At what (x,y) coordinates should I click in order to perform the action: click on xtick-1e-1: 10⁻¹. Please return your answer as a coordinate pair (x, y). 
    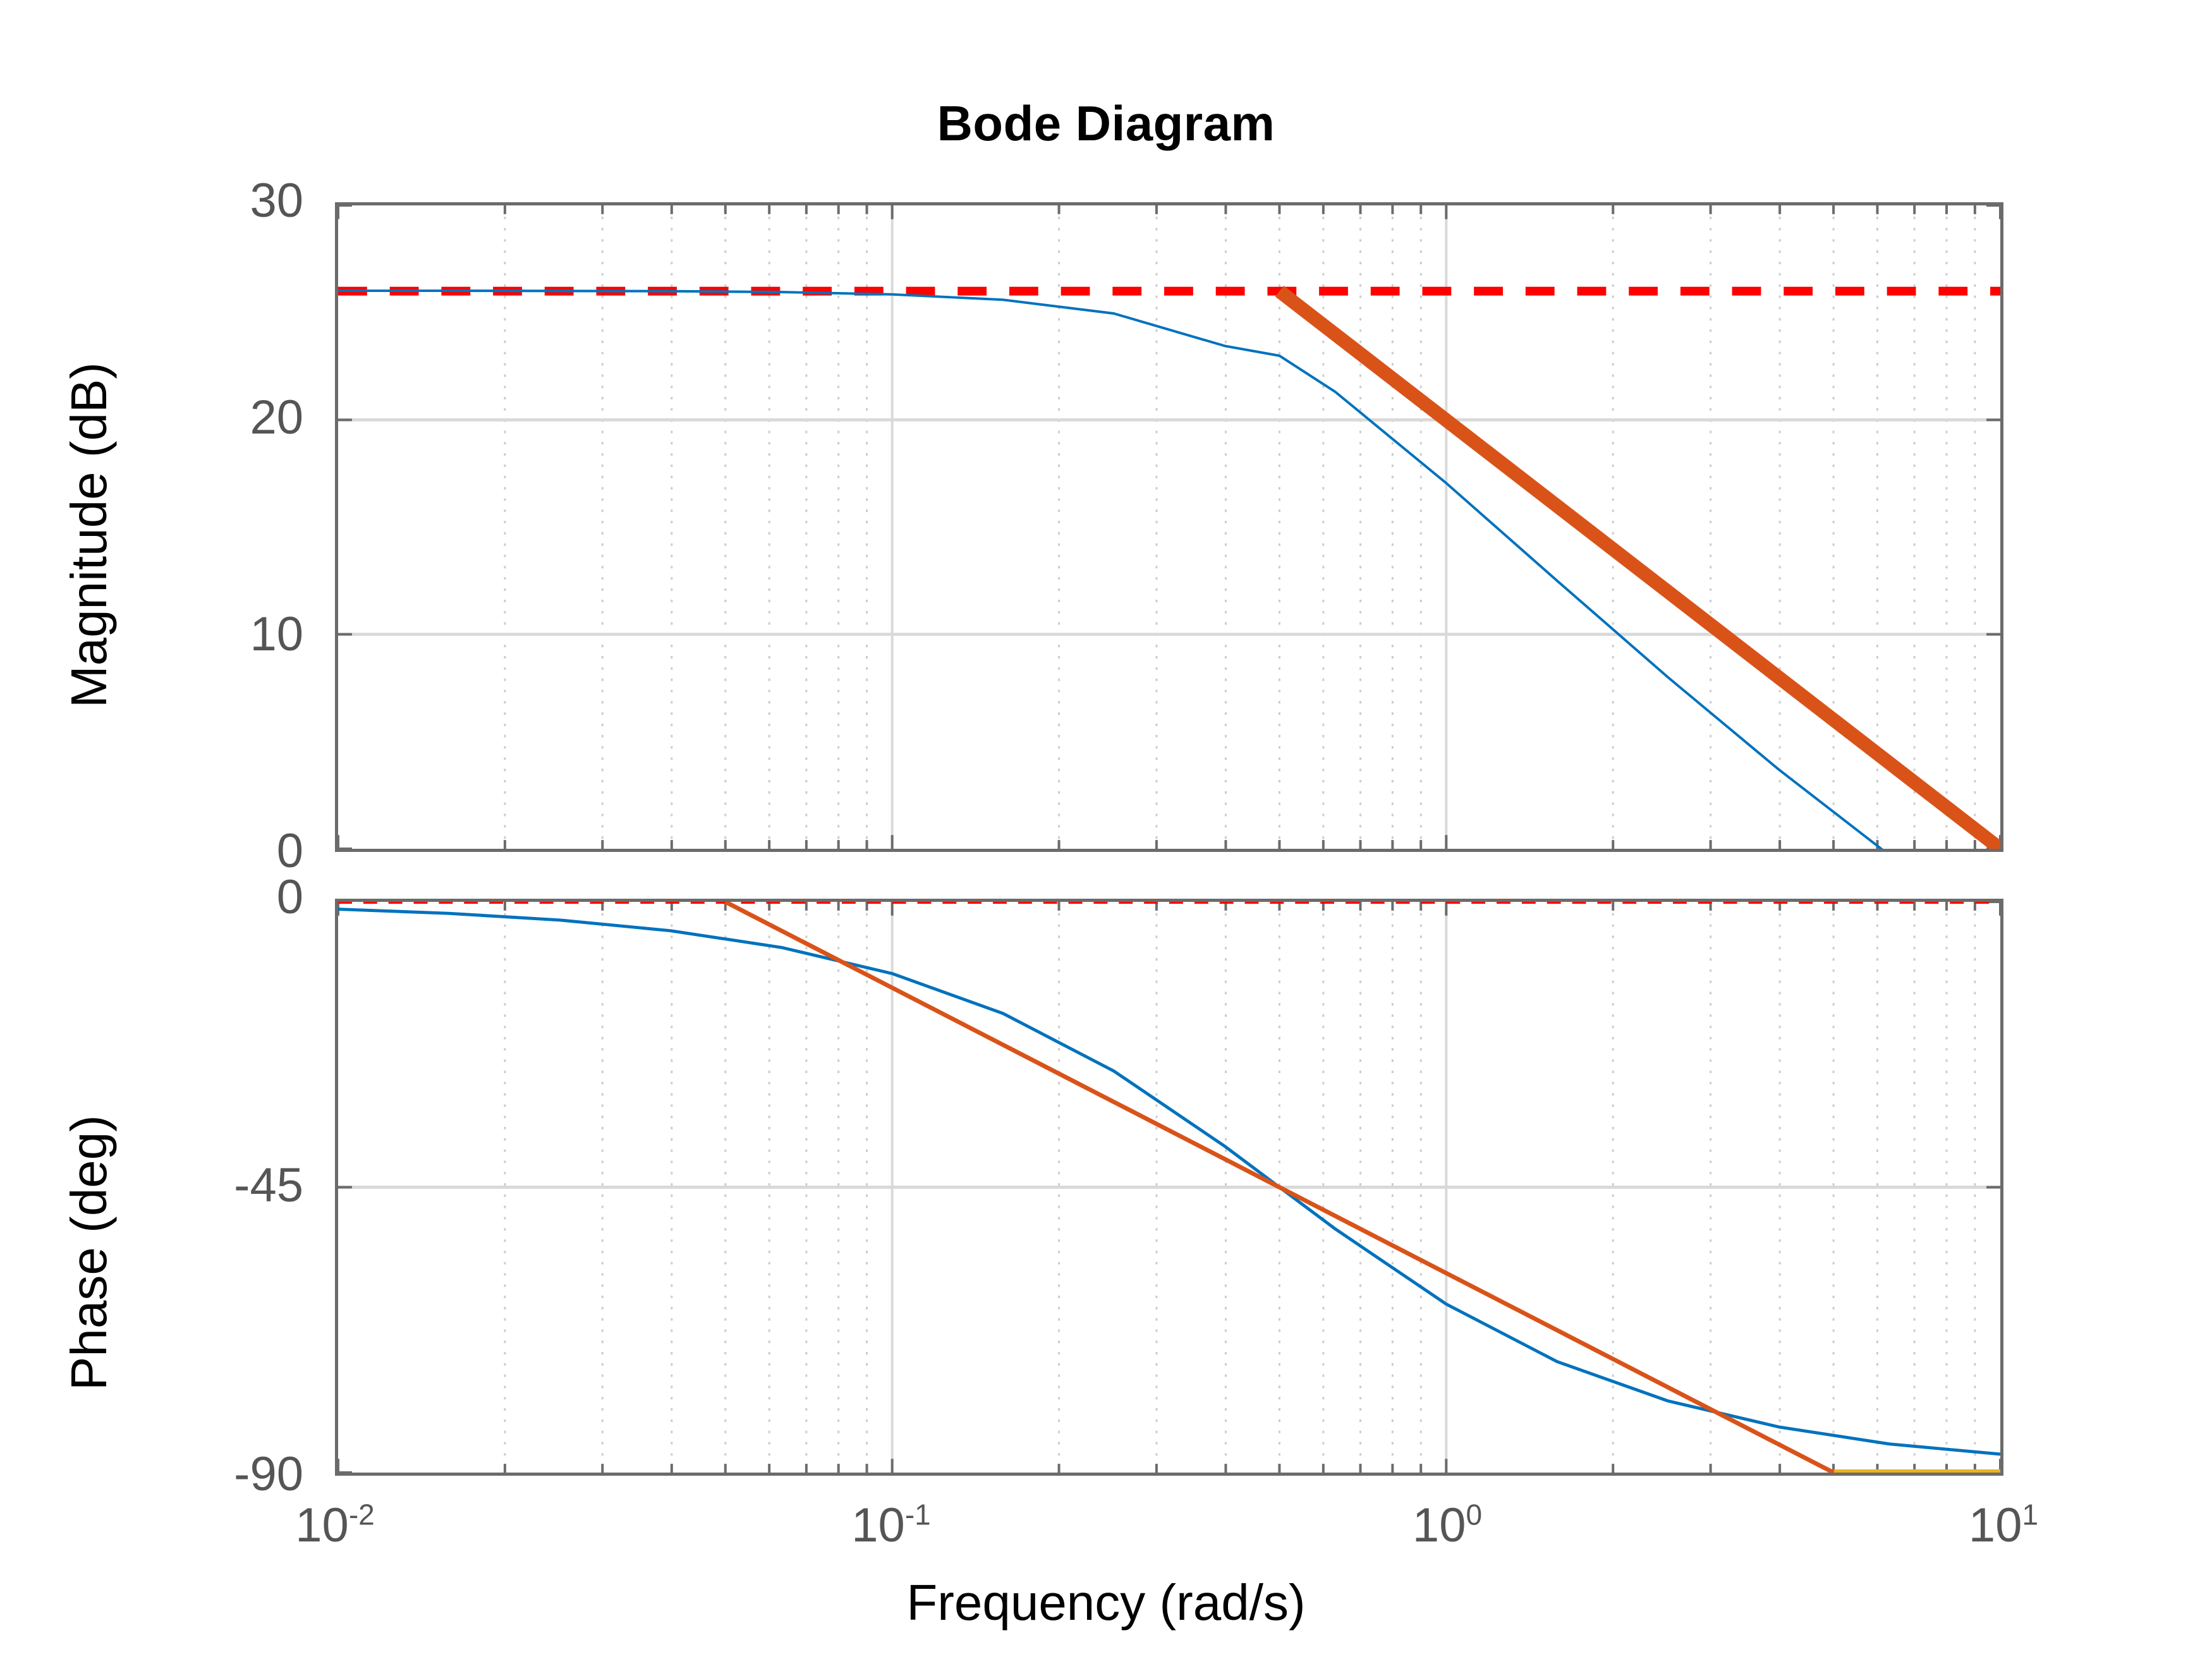
    Looking at the image, I should click on (891, 1525).